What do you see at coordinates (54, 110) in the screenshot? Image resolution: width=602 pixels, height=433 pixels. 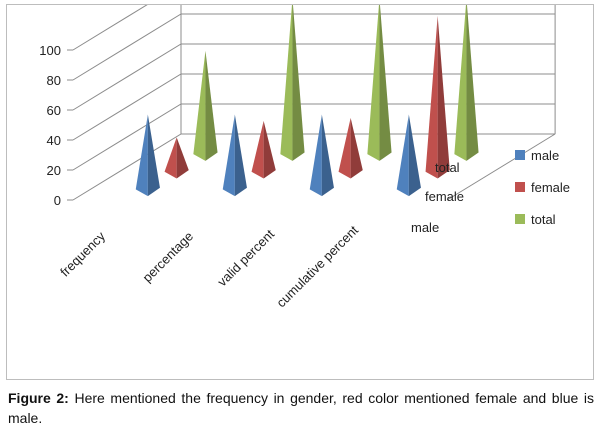 I see `y-tick-label: 60` at bounding box center [54, 110].